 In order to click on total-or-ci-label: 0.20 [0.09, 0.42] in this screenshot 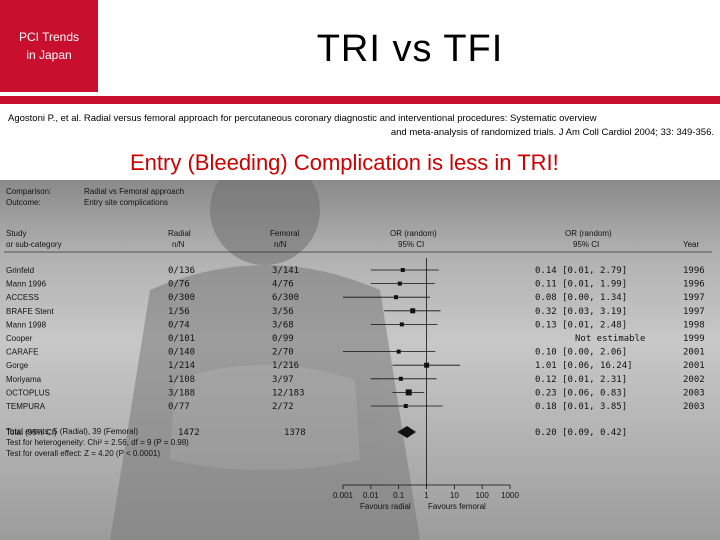, I will do `click(581, 433)`.